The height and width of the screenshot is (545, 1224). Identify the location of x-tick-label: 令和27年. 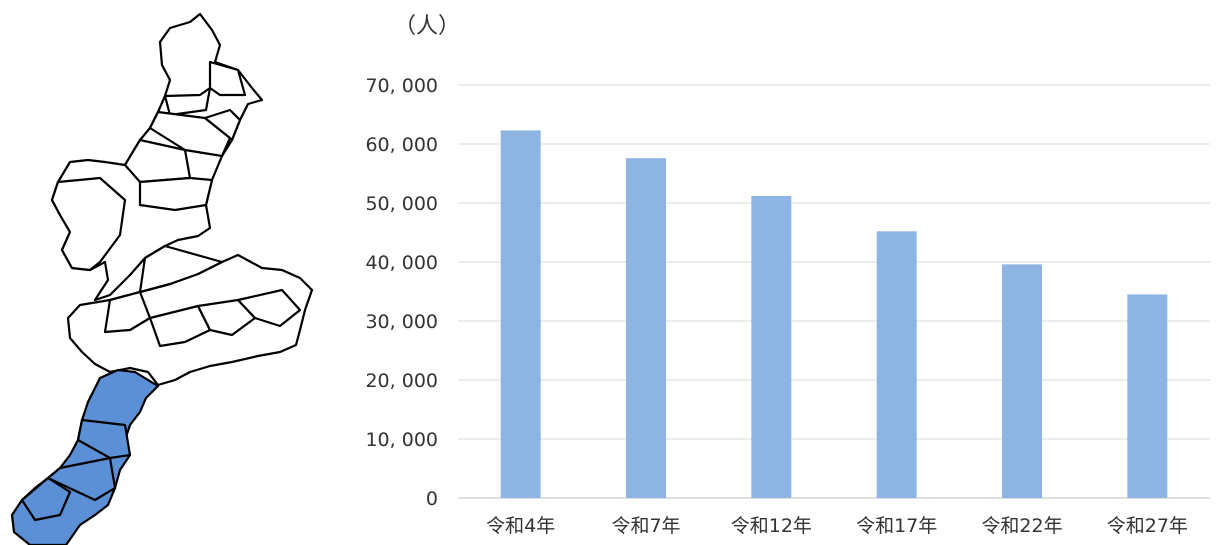
(1147, 526).